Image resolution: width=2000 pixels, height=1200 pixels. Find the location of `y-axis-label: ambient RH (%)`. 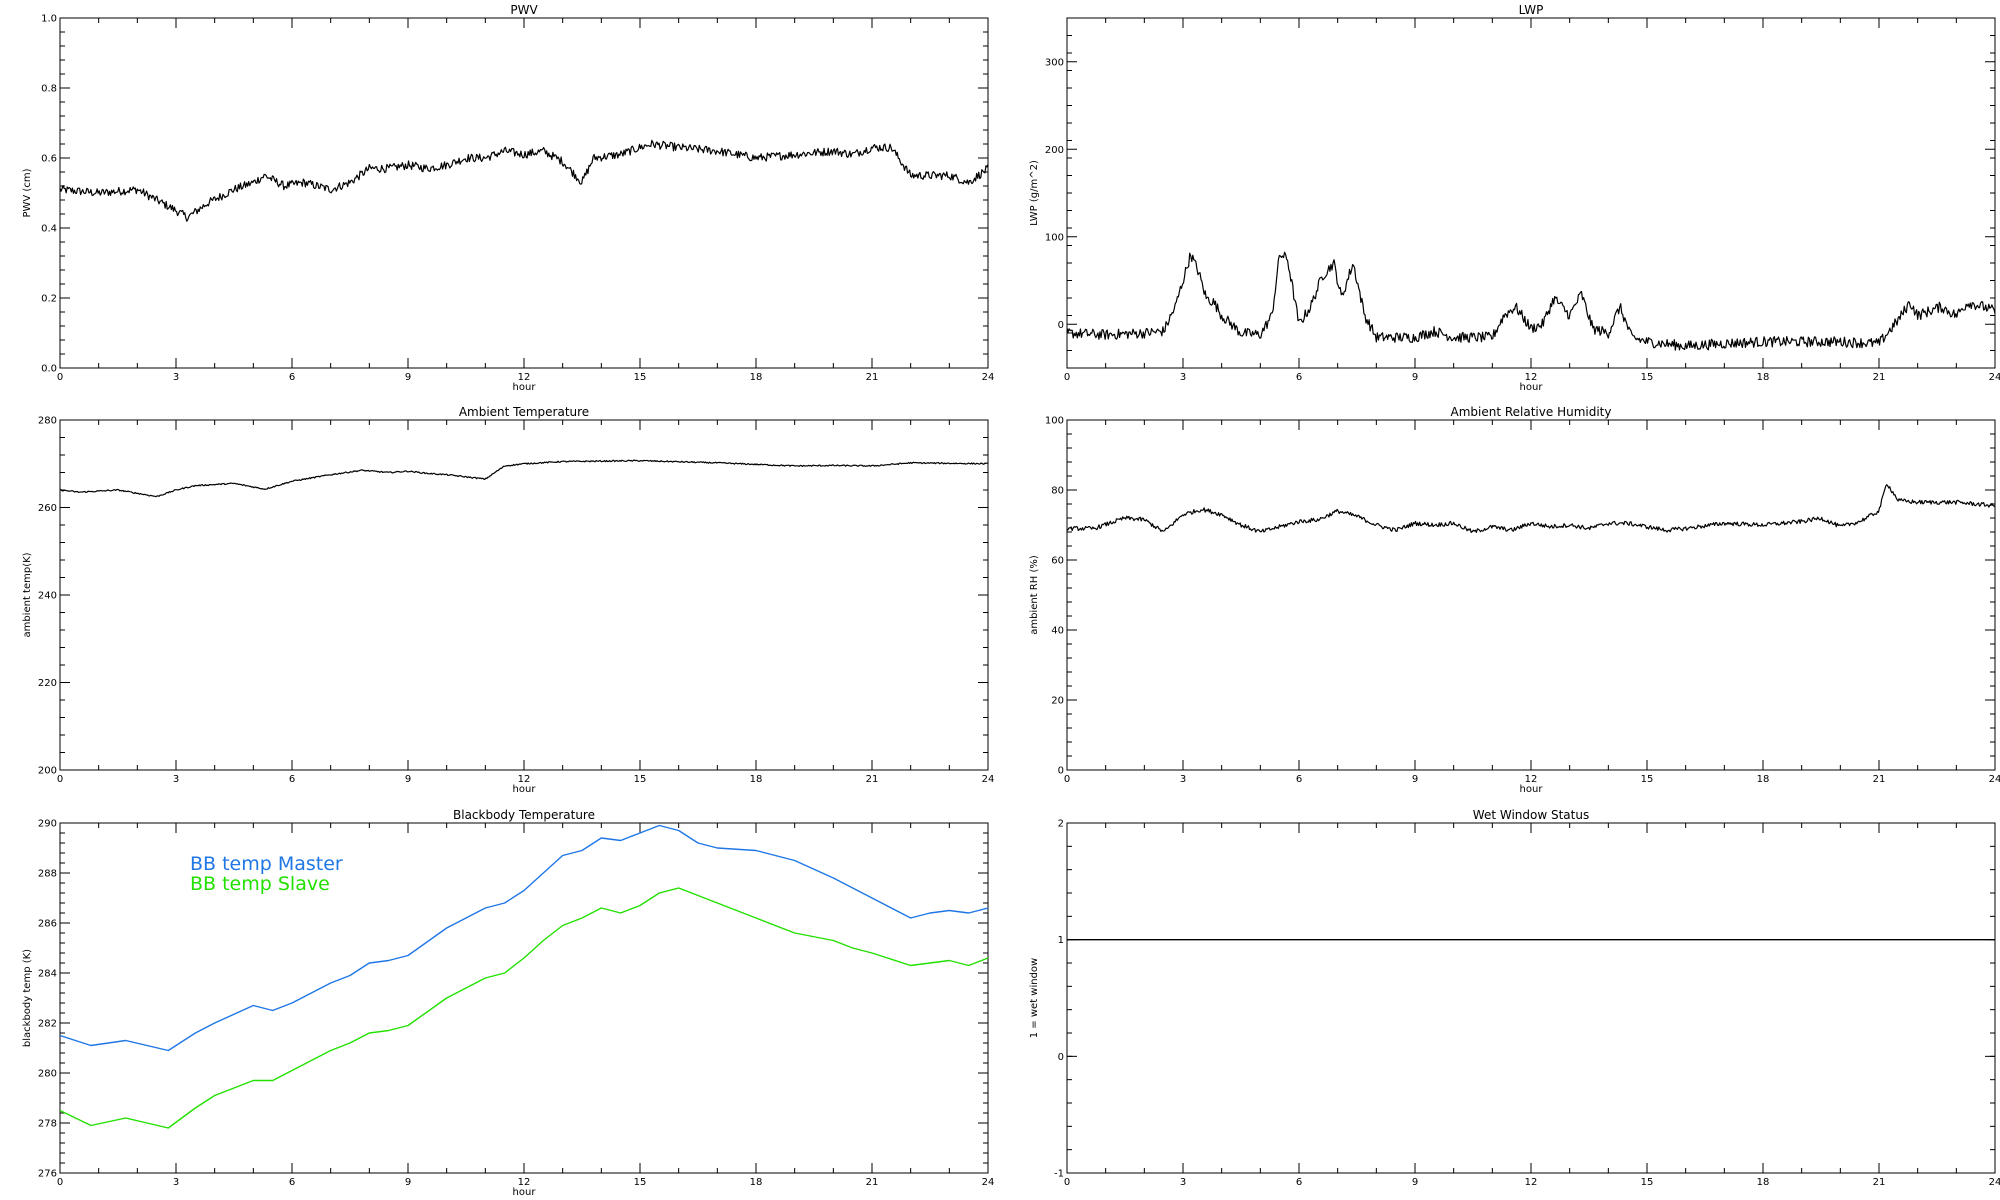

y-axis-label: ambient RH (%) is located at coordinates (1034, 595).